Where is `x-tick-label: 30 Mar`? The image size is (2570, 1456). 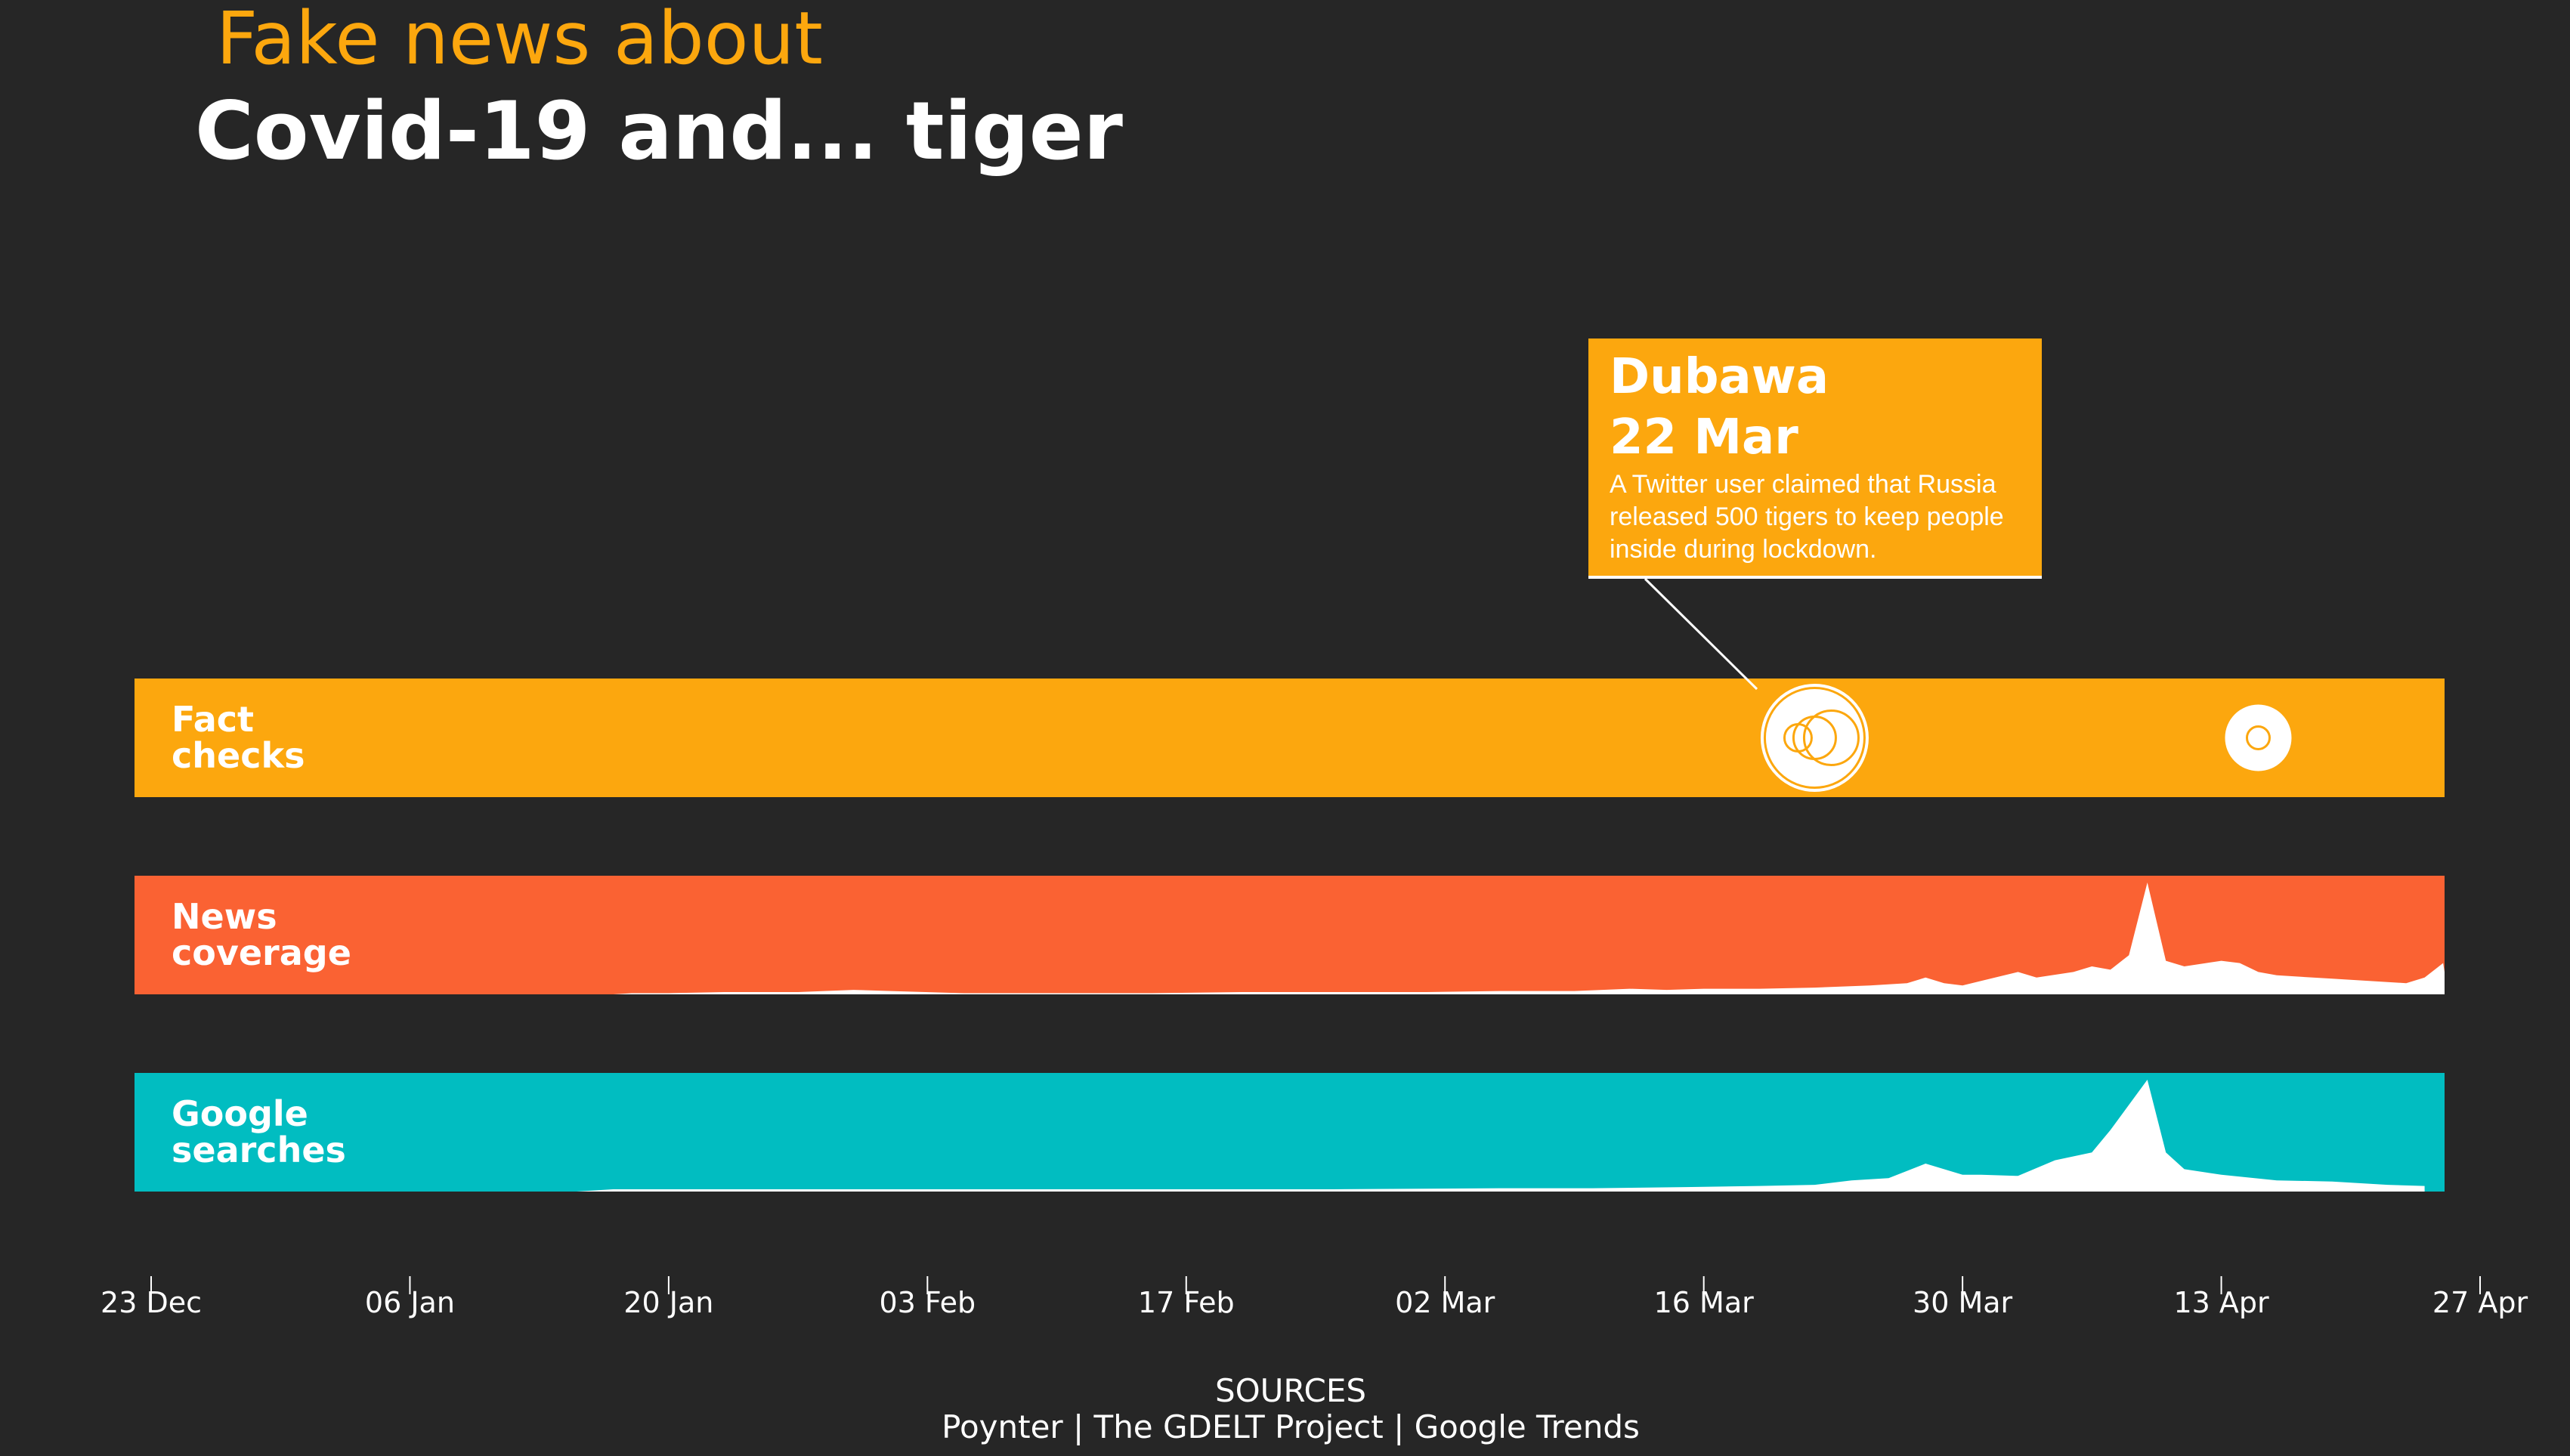 x-tick-label: 30 Mar is located at coordinates (1963, 1302).